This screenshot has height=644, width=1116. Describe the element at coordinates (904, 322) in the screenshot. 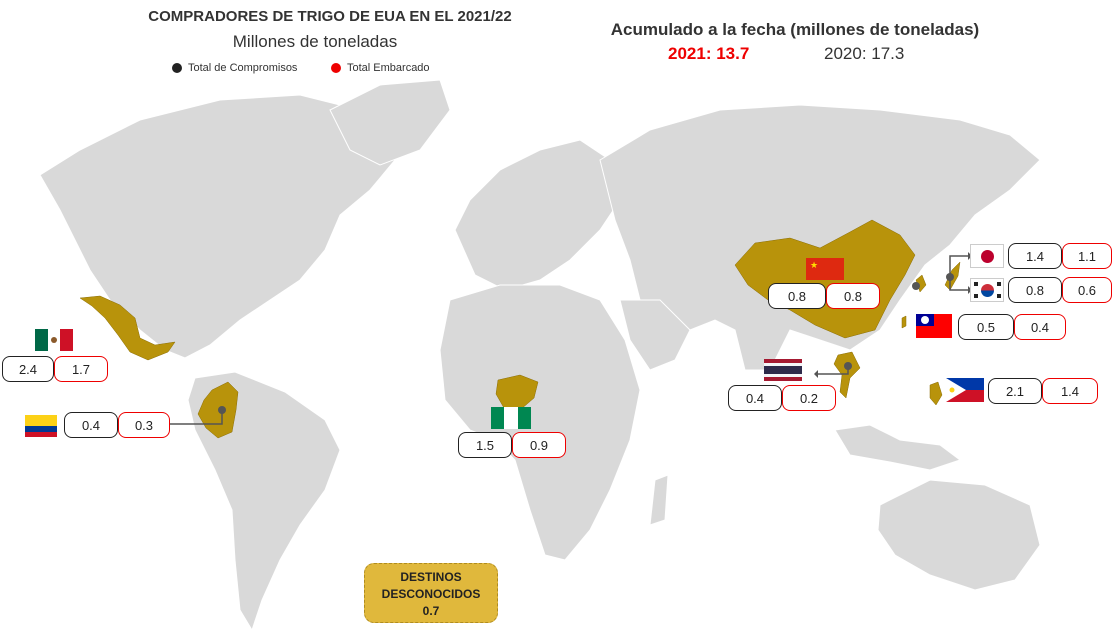

I see `taiwan-shape` at that location.